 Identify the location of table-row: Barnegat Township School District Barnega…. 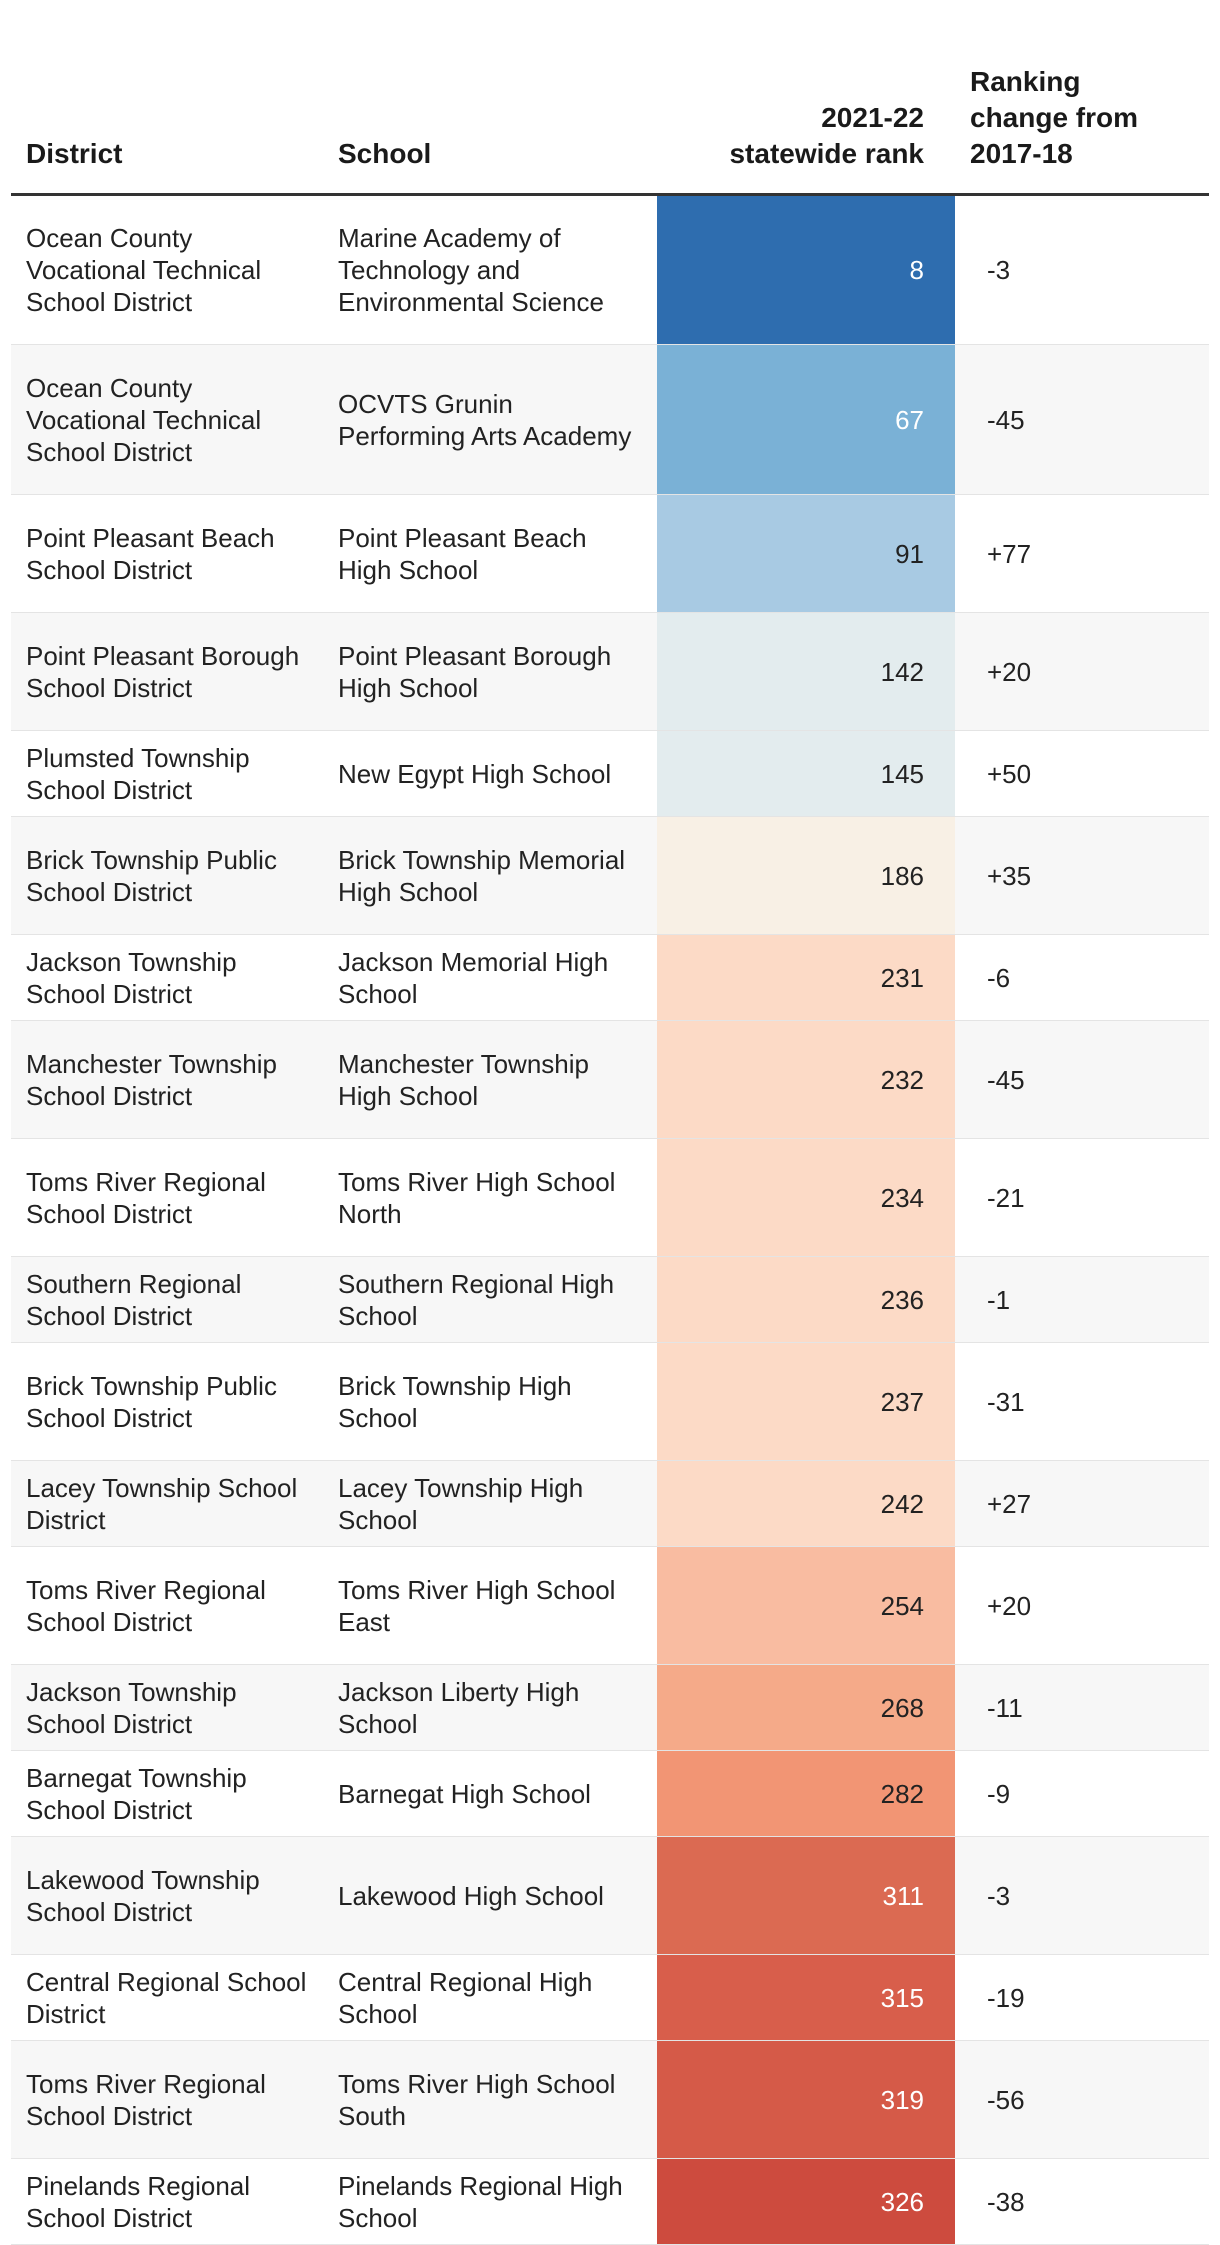
(610, 1793).